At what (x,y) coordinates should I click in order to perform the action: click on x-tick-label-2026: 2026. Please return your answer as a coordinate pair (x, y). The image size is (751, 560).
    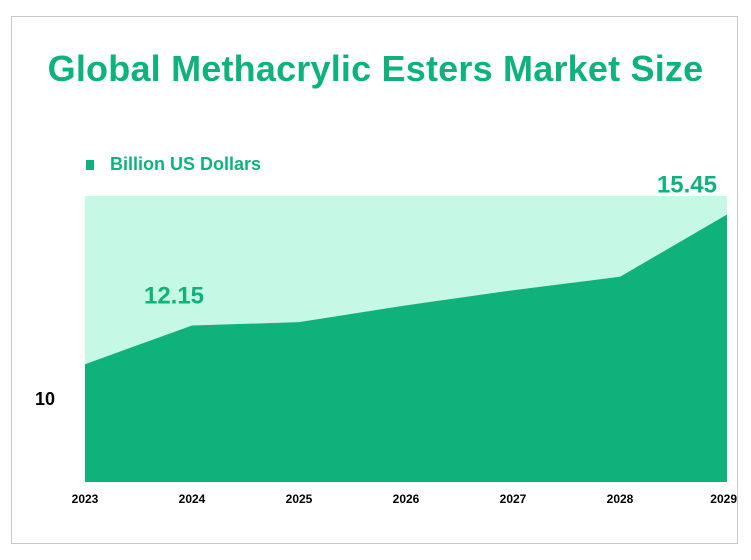
    Looking at the image, I should click on (406, 499).